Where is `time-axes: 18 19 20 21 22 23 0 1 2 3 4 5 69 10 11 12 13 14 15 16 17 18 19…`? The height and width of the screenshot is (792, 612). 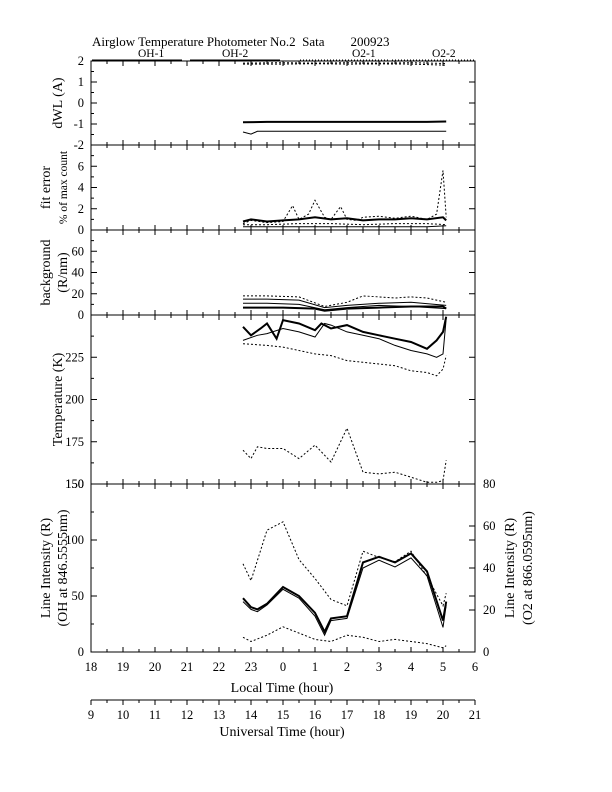
time-axes: 18 19 20 21 22 23 0 1 2 3 4 5 69 10 11 12 13 14 15 16 17 18 19… is located at coordinates (283, 691).